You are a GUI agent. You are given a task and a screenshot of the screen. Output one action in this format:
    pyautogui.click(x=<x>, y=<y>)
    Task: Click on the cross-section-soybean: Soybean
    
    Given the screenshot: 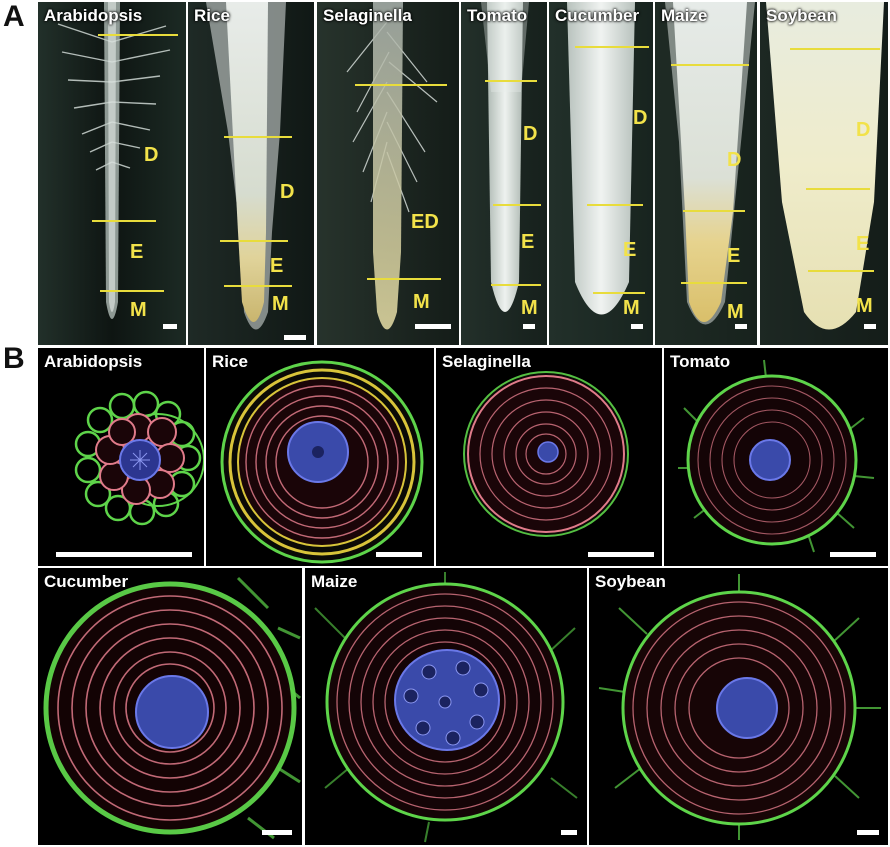 What is the action you would take?
    pyautogui.click(x=738, y=706)
    